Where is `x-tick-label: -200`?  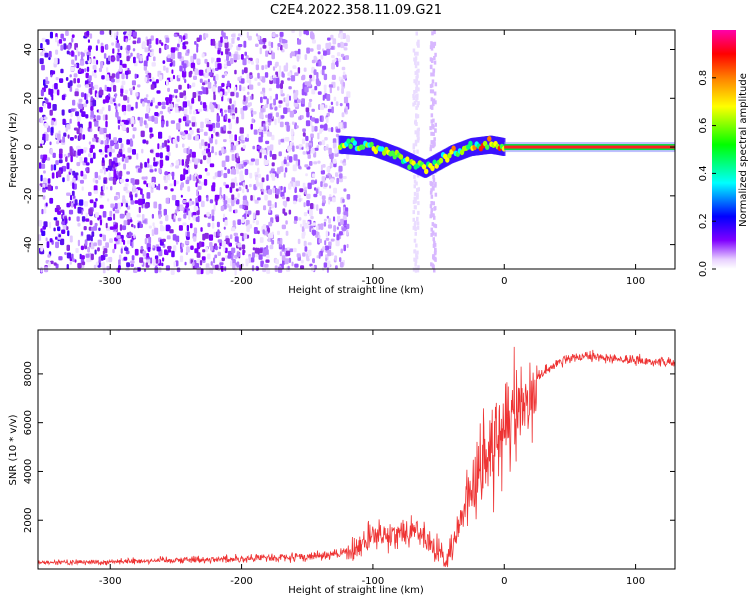 x-tick-label: -200 is located at coordinates (241, 281).